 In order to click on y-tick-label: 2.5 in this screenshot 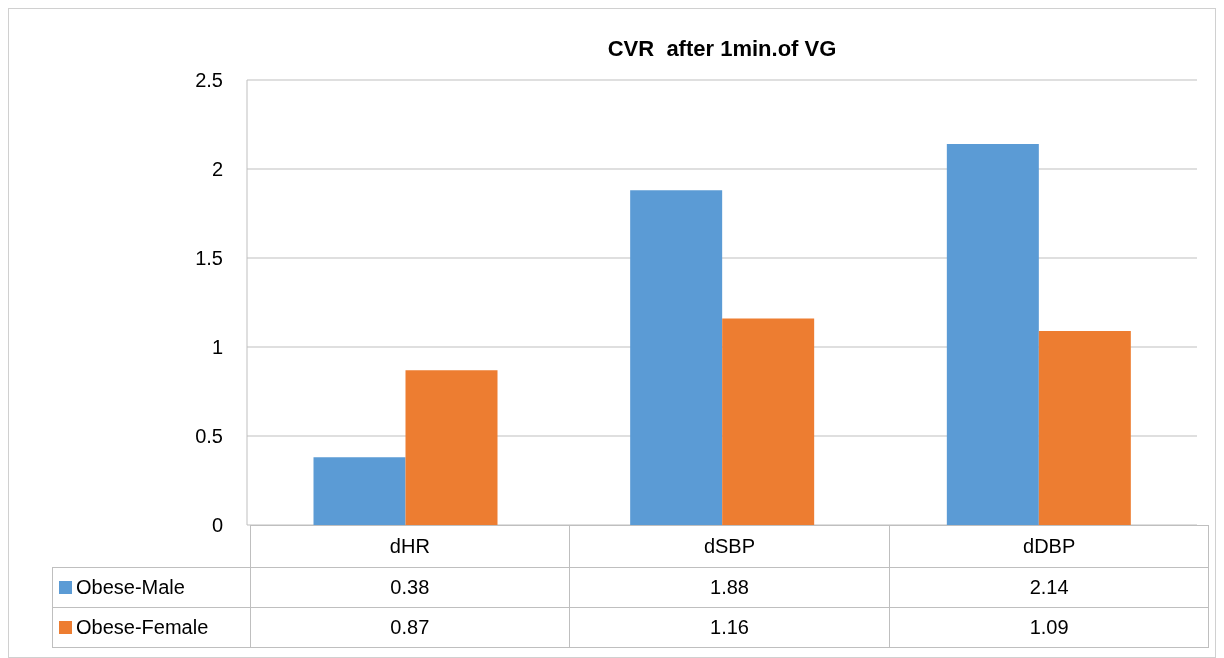, I will do `click(209, 80)`.